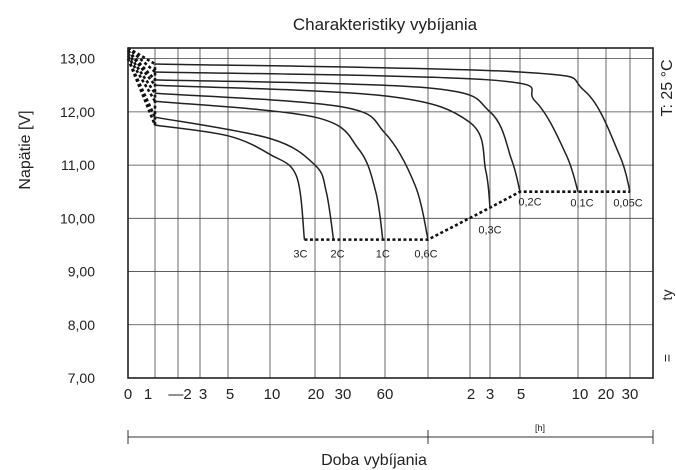 Image resolution: width=676 pixels, height=470 pixels. Describe the element at coordinates (467, 229) in the screenshot. I see `series-labels: 3C 2C 1C 0,6C 0,3C 0,2C 0,1C 0,05C` at that location.